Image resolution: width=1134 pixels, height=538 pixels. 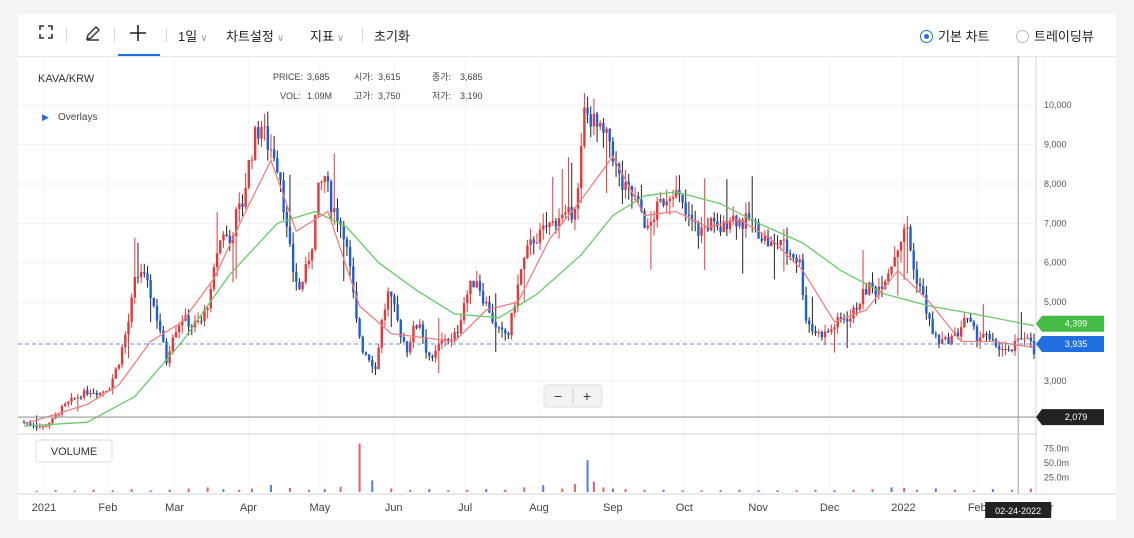 I want to click on chart-settings-dropdown: 차트설정 ∨, so click(x=255, y=35).